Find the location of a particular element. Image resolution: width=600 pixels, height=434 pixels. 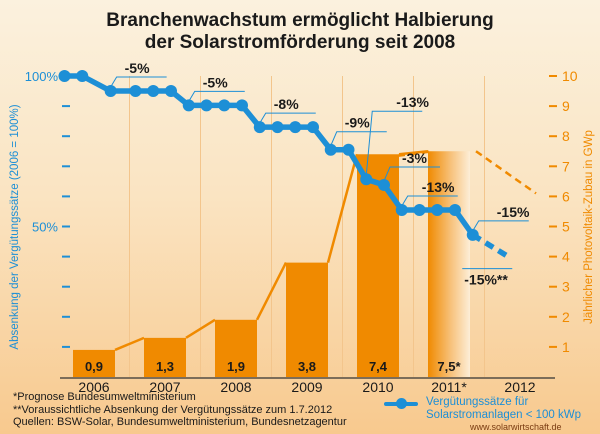

annotation-label: -15%** is located at coordinates (486, 280).